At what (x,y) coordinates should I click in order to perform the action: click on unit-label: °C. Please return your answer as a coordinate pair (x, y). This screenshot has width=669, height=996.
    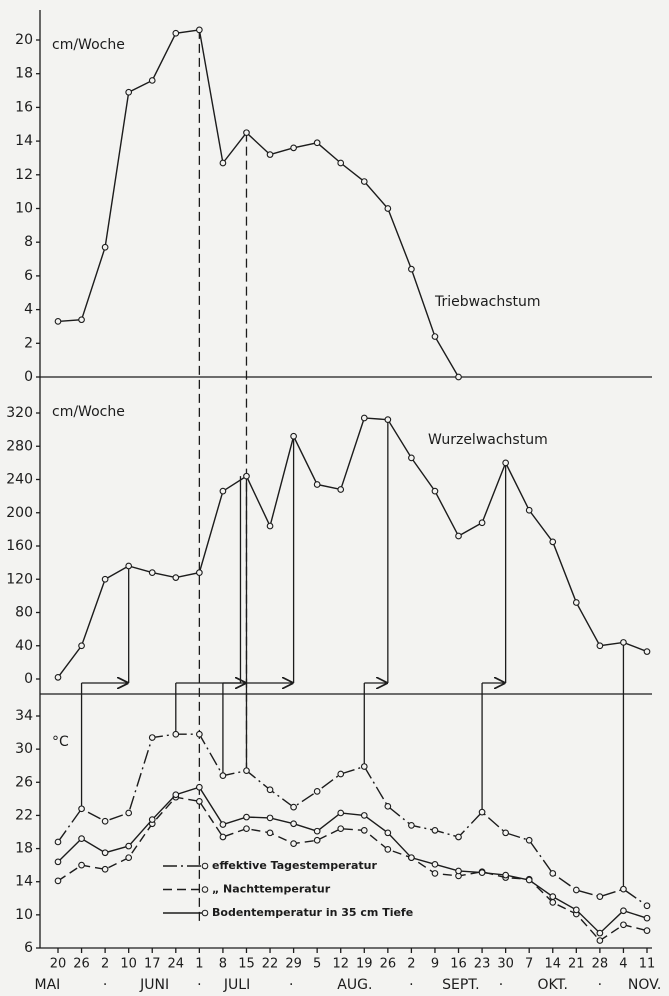
    Looking at the image, I should click on (60, 742).